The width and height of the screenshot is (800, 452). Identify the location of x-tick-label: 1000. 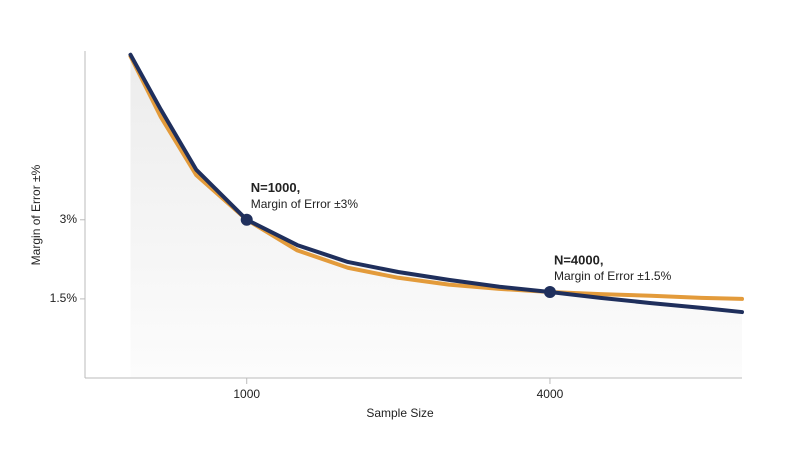
(246, 394).